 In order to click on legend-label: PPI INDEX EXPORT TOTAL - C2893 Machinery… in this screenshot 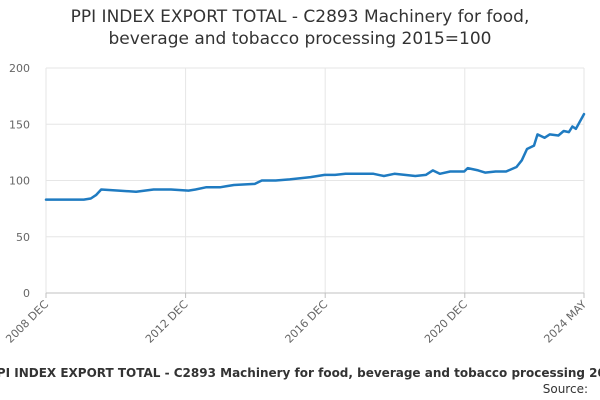, I will do `click(300, 373)`.